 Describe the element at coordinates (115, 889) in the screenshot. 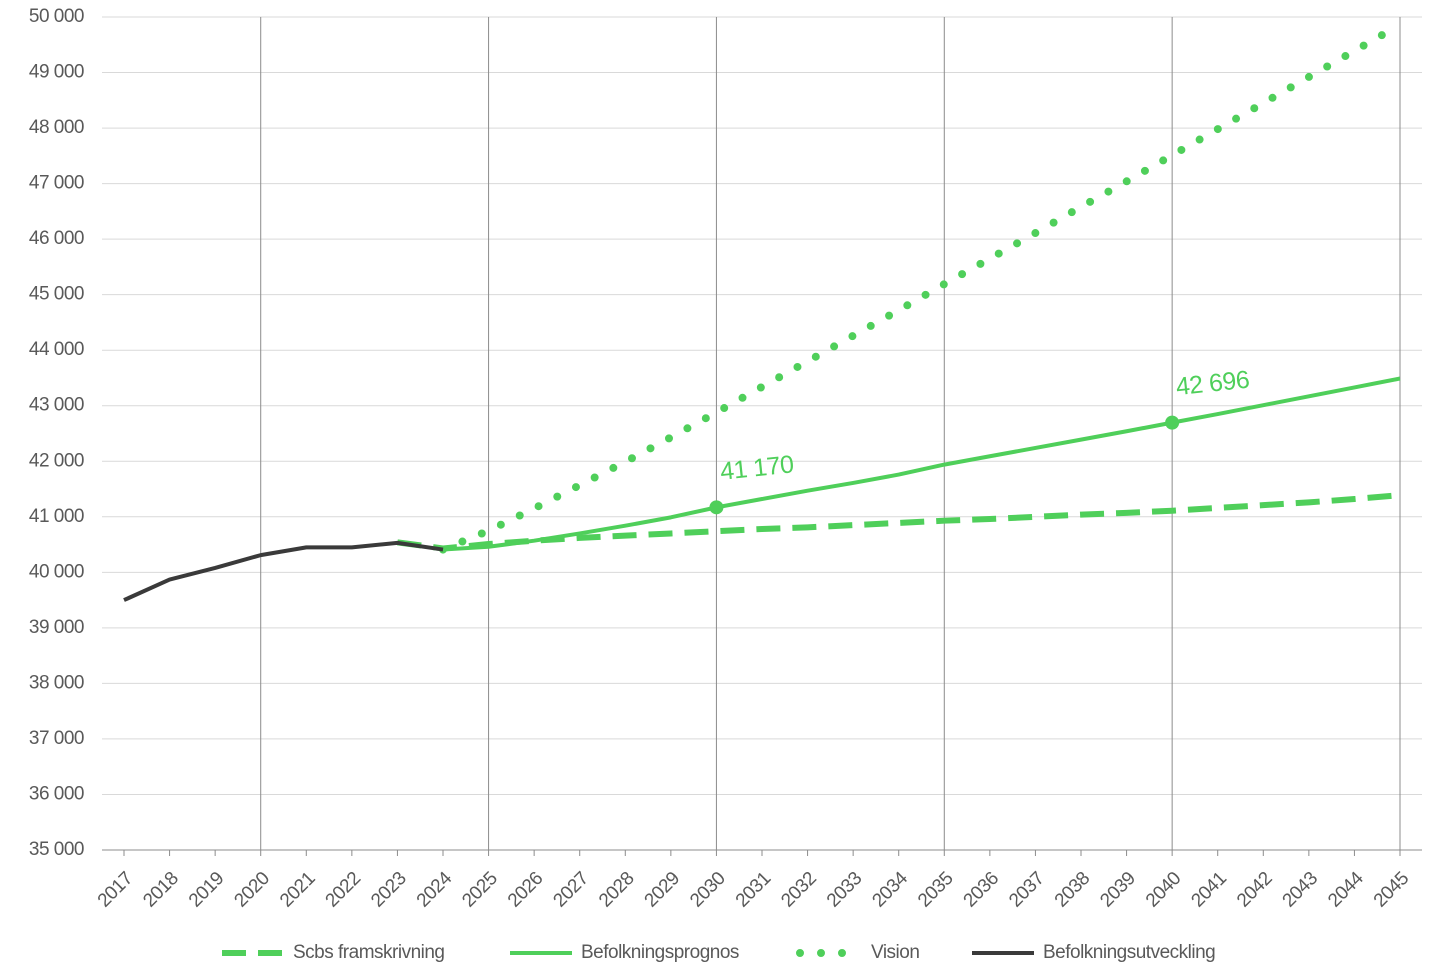

I see `x-tick-label: 2017` at that location.